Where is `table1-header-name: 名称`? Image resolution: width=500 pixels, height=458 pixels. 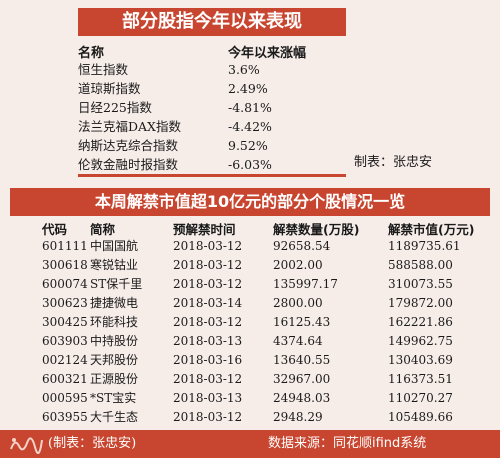
table1-header-name: 名称 is located at coordinates (91, 53).